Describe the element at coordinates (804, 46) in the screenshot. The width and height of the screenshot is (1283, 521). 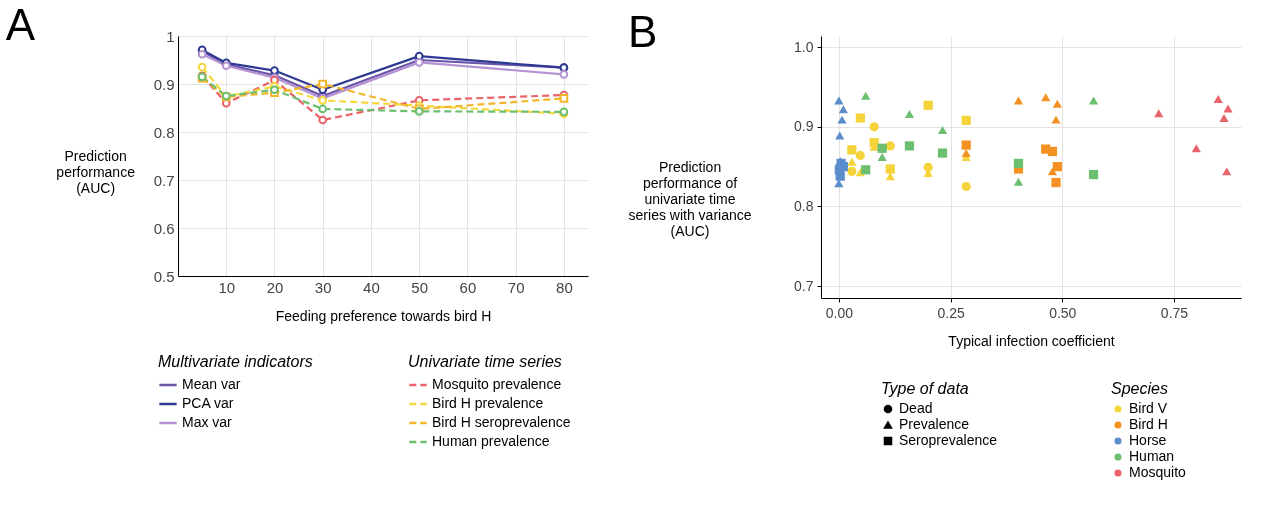
I see `y-tick-label: 1.0` at that location.